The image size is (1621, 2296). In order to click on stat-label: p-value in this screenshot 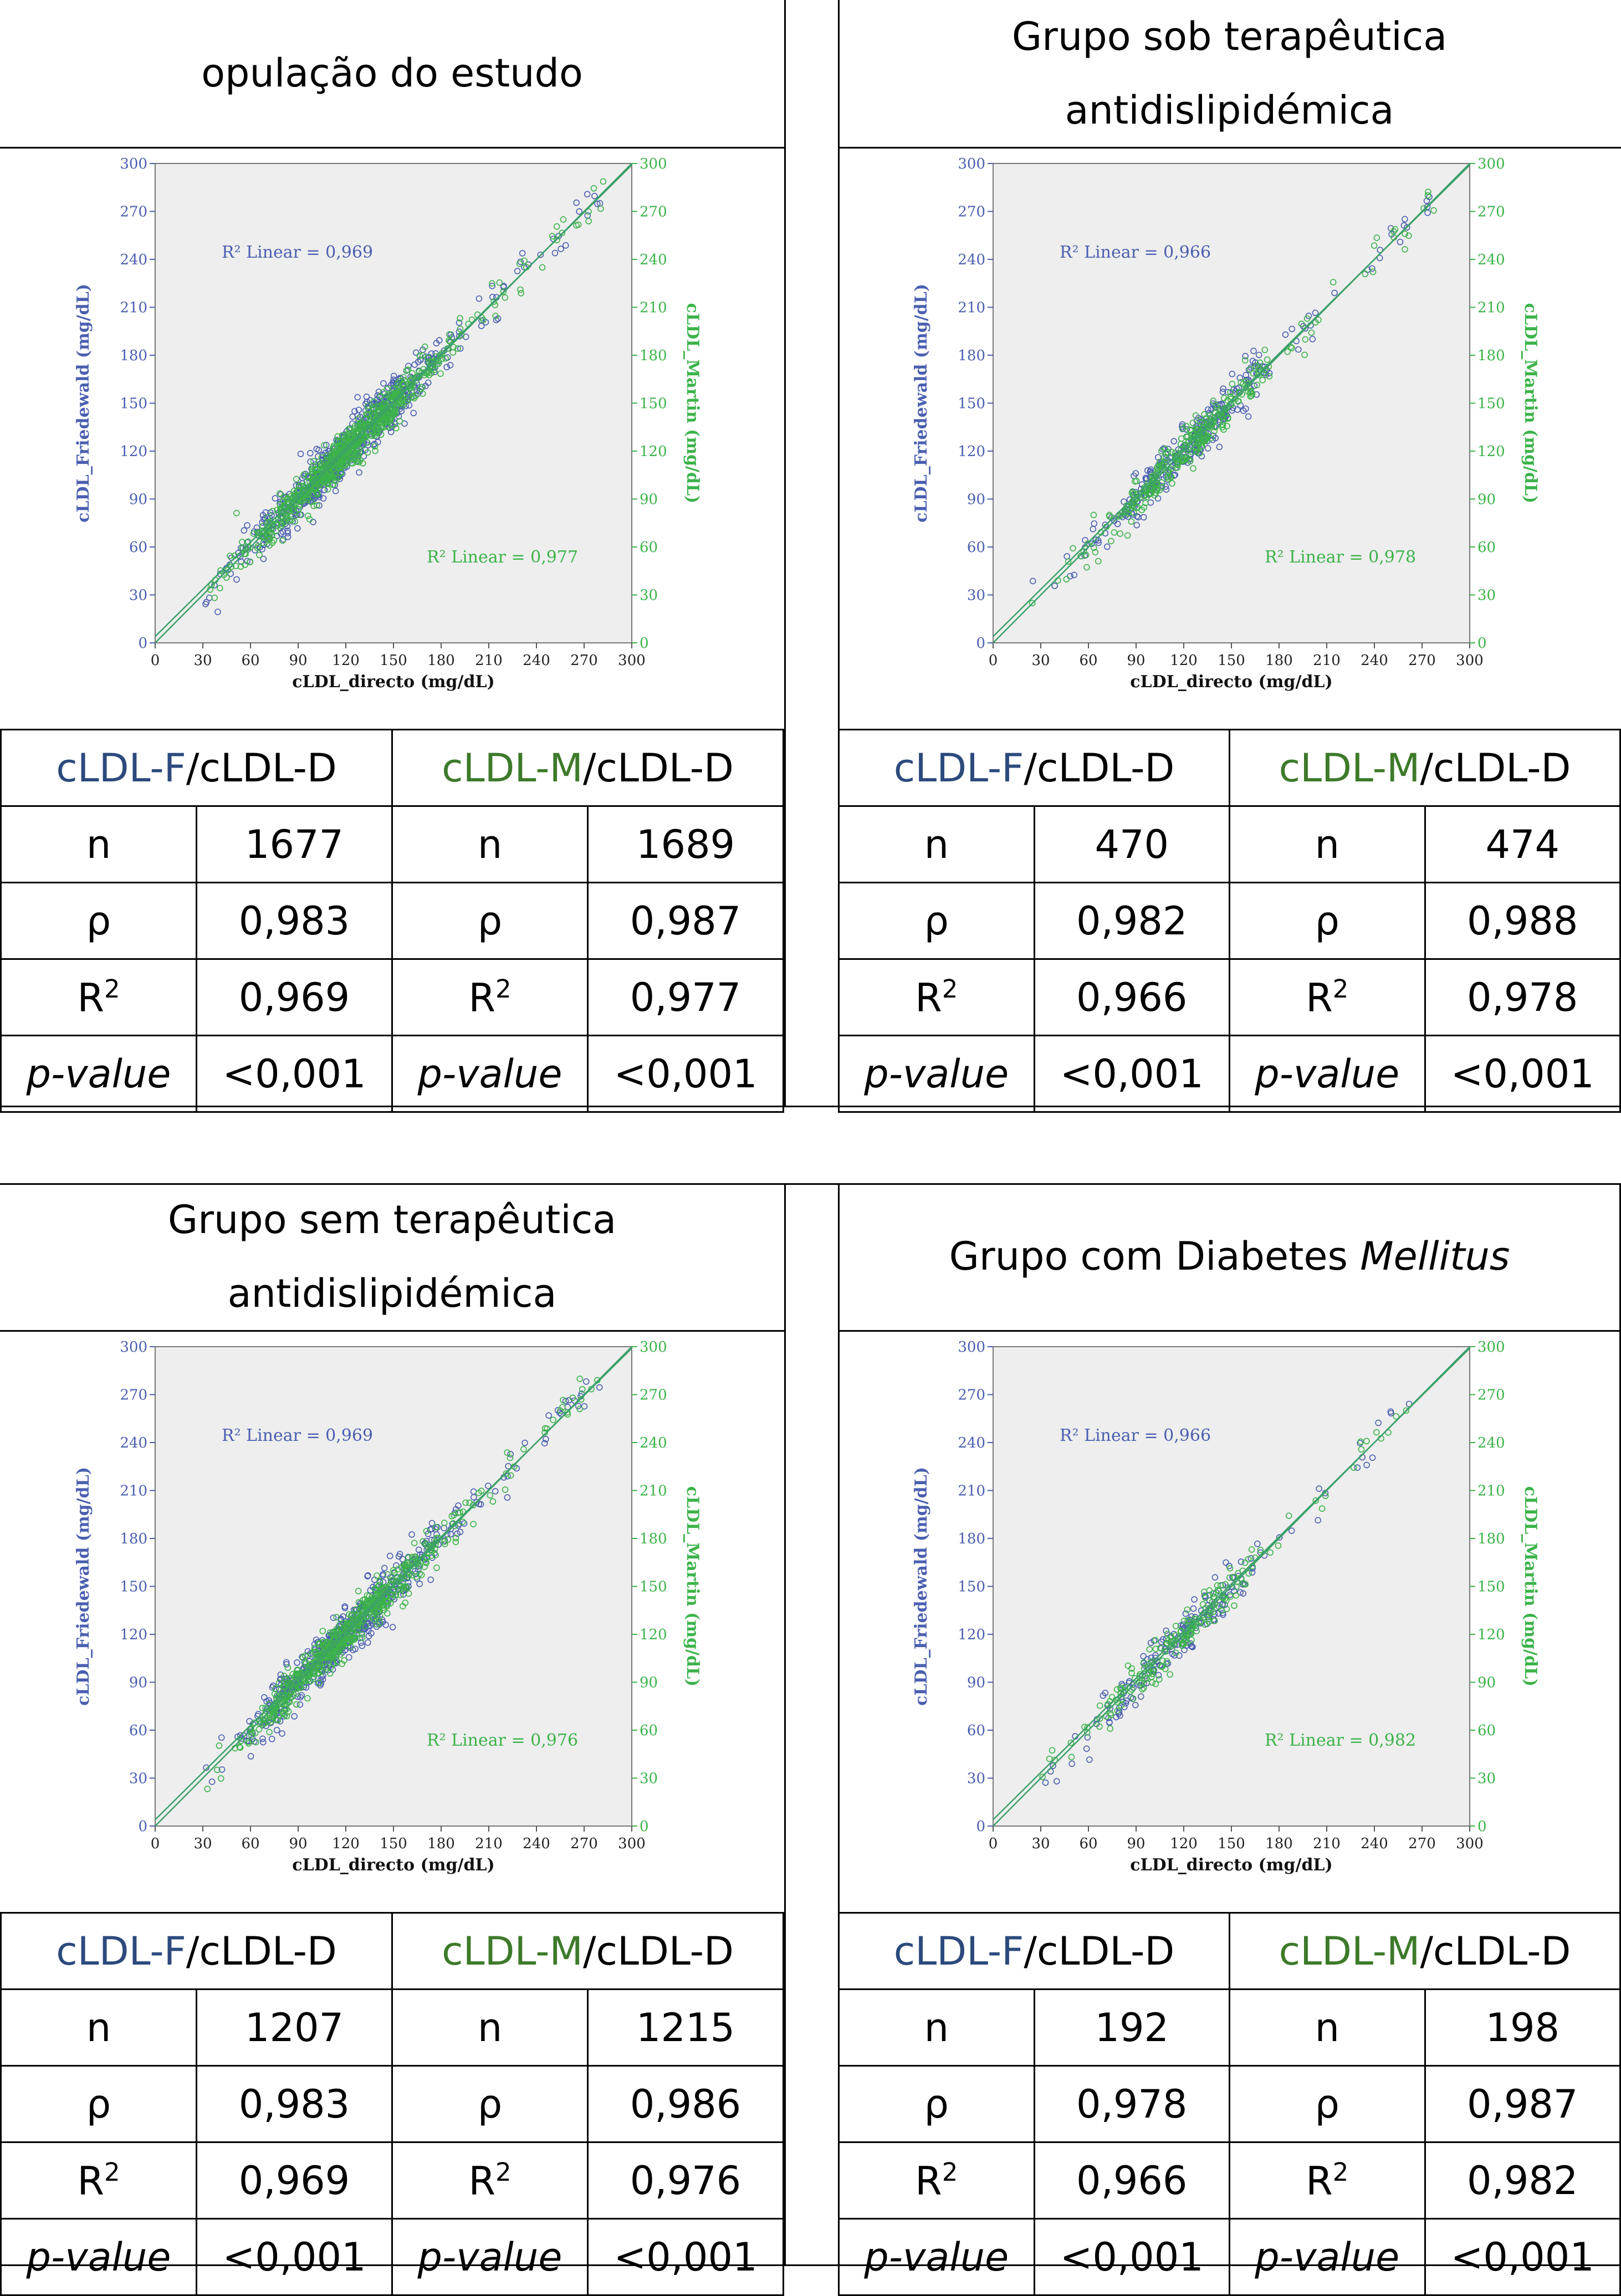, I will do `click(1327, 2257)`.